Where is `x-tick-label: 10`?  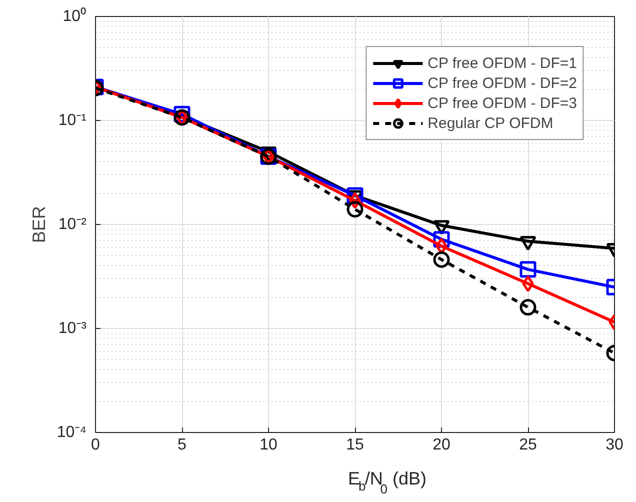
x-tick-label: 10 is located at coordinates (269, 445).